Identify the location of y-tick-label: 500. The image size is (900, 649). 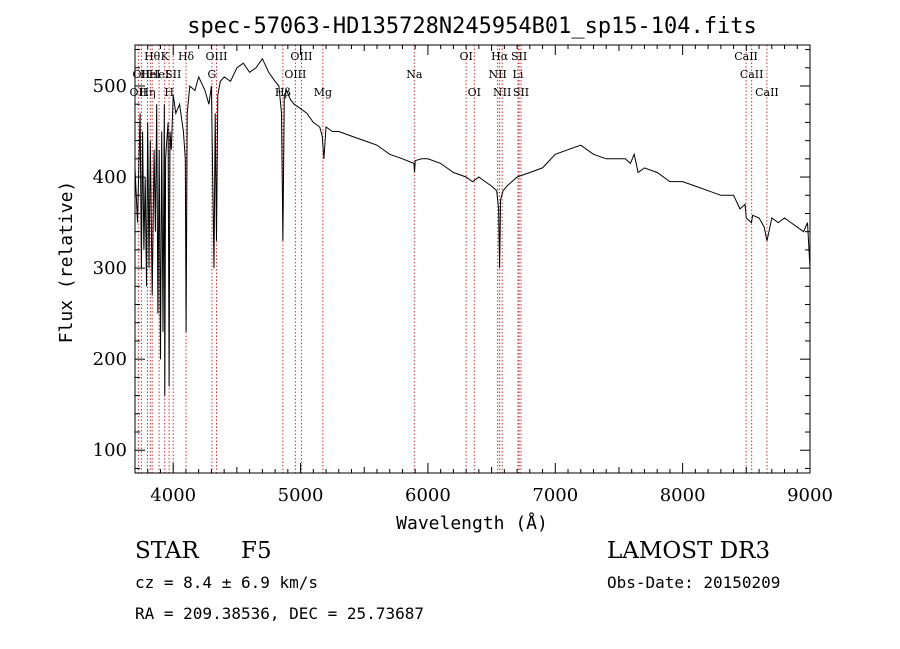
(110, 86).